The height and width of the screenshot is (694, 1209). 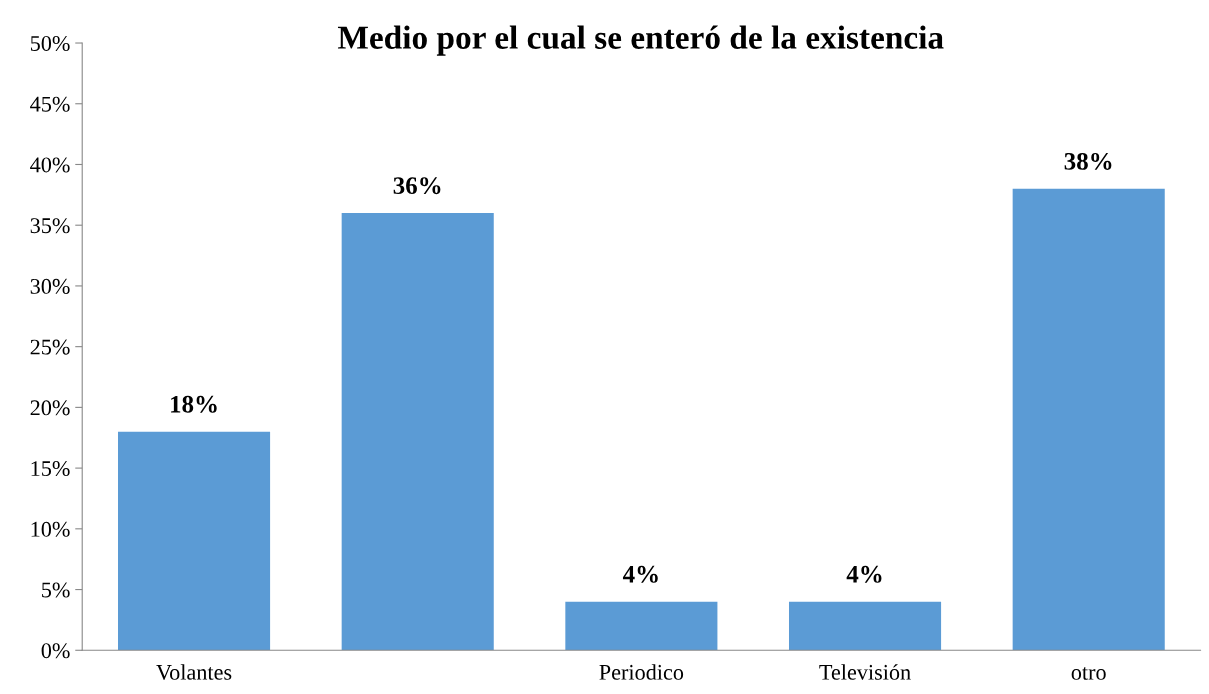 What do you see at coordinates (50, 529) in the screenshot?
I see `y-tick-label: 10%` at bounding box center [50, 529].